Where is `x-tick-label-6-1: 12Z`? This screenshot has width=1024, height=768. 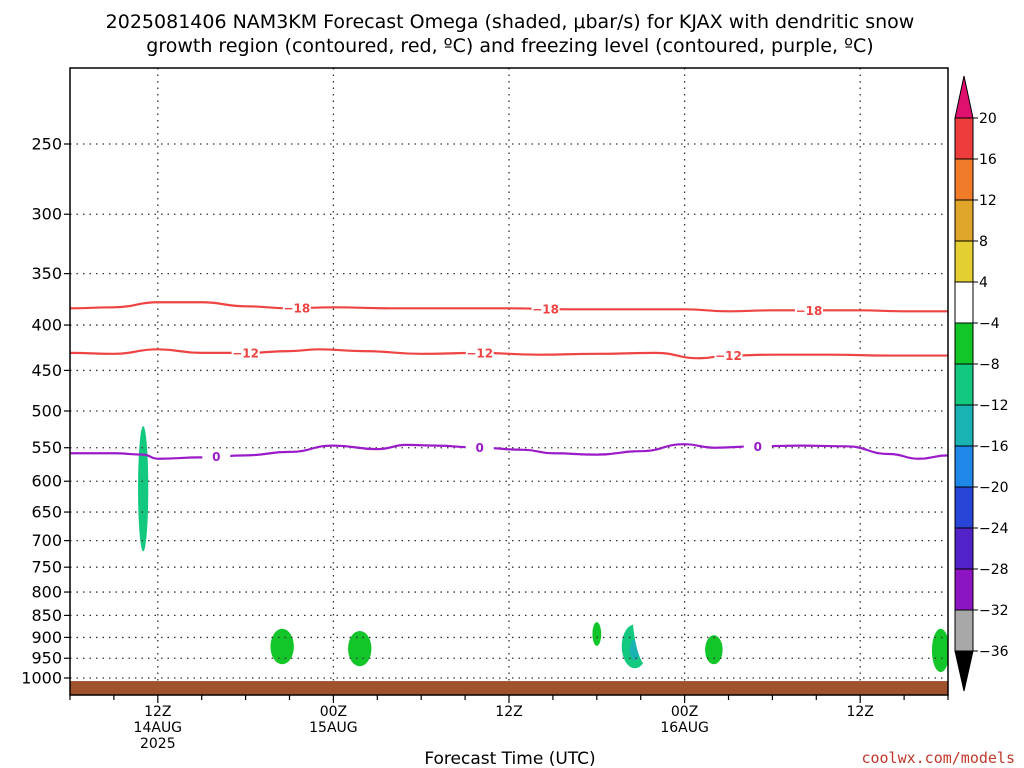
x-tick-label-6-1: 12Z is located at coordinates (157, 712).